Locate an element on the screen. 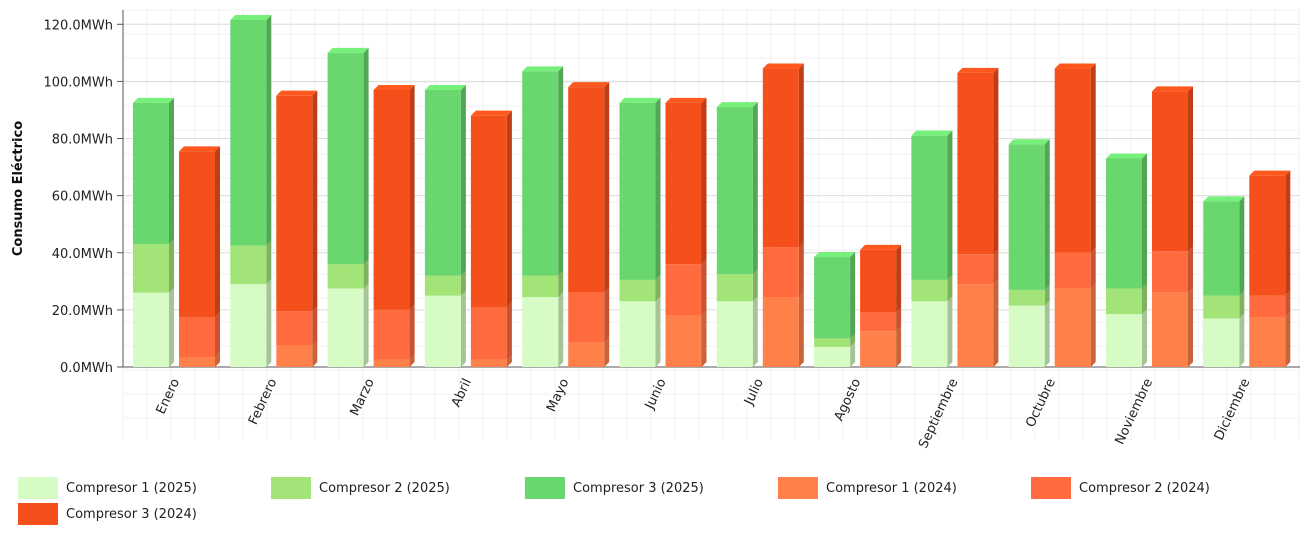 The height and width of the screenshot is (533, 1311). bar-febrero-compresor-2-2025 is located at coordinates (248, 265).